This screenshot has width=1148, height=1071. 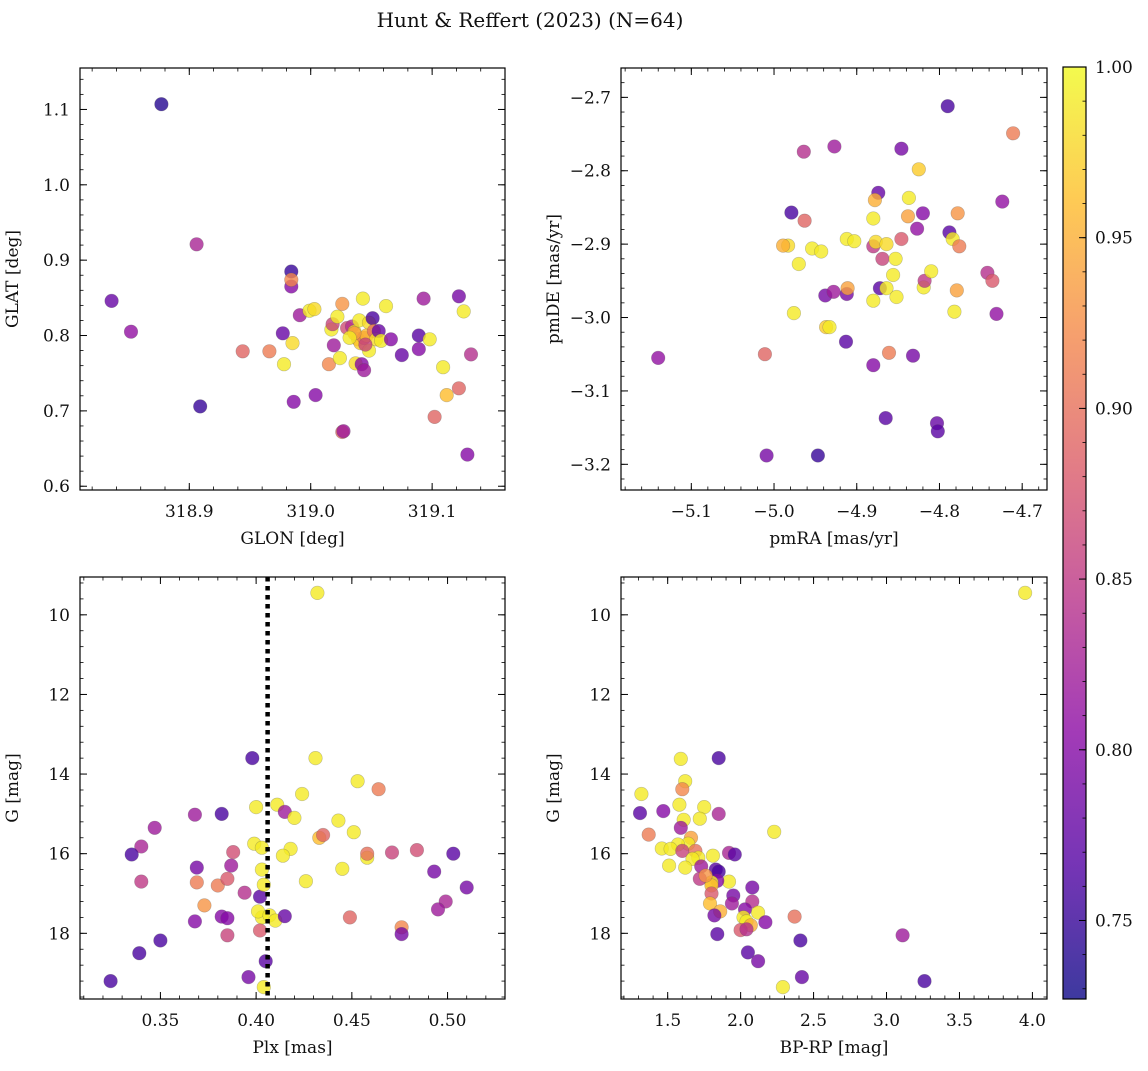 What do you see at coordinates (292, 539) in the screenshot?
I see `x-axis-label: GLON [deg]` at bounding box center [292, 539].